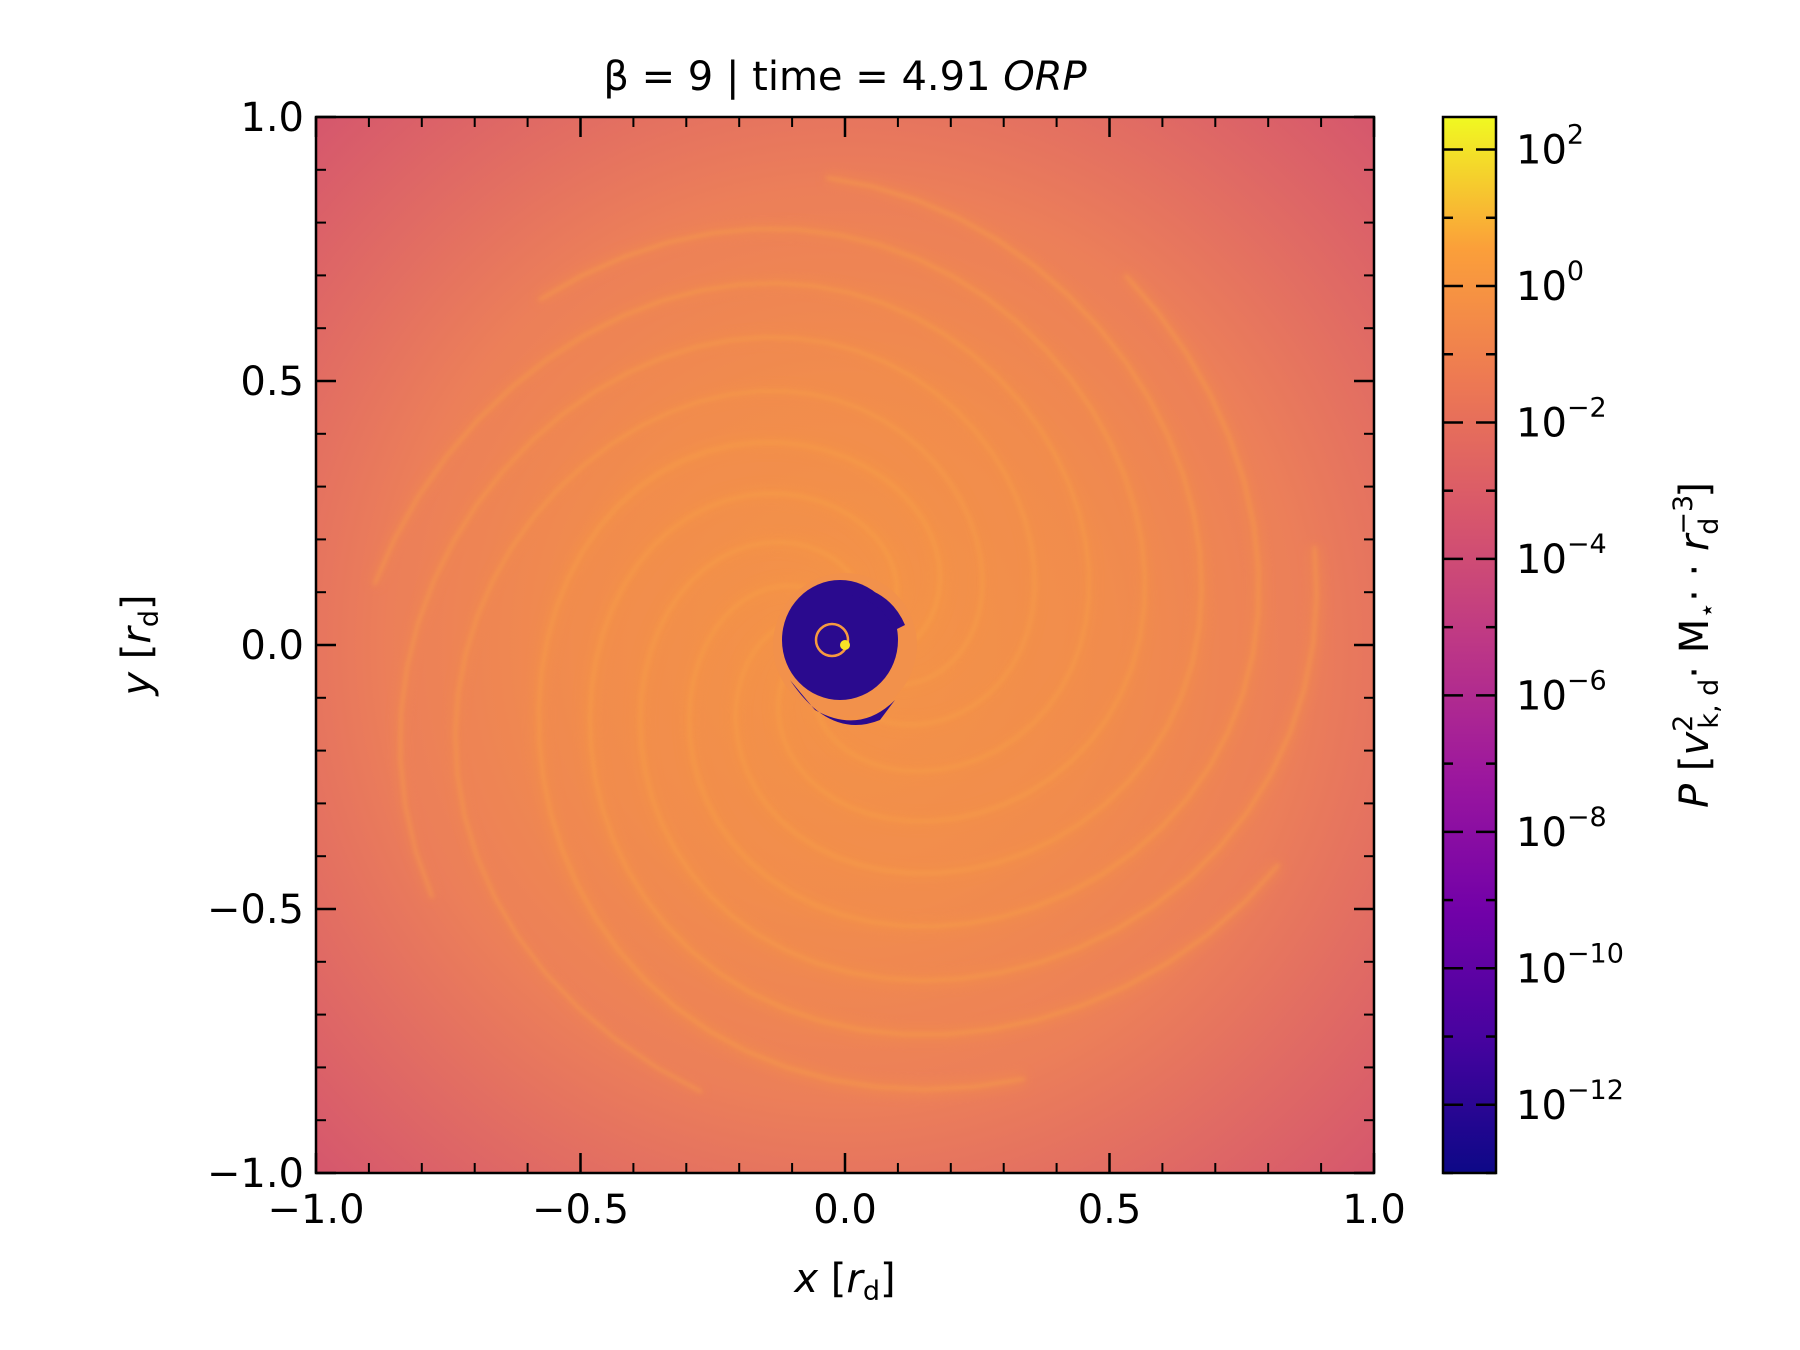 The height and width of the screenshot is (1350, 1800). Describe the element at coordinates (1561, 692) in the screenshot. I see `colorbar-tick-label: 10⁻⁶` at that location.